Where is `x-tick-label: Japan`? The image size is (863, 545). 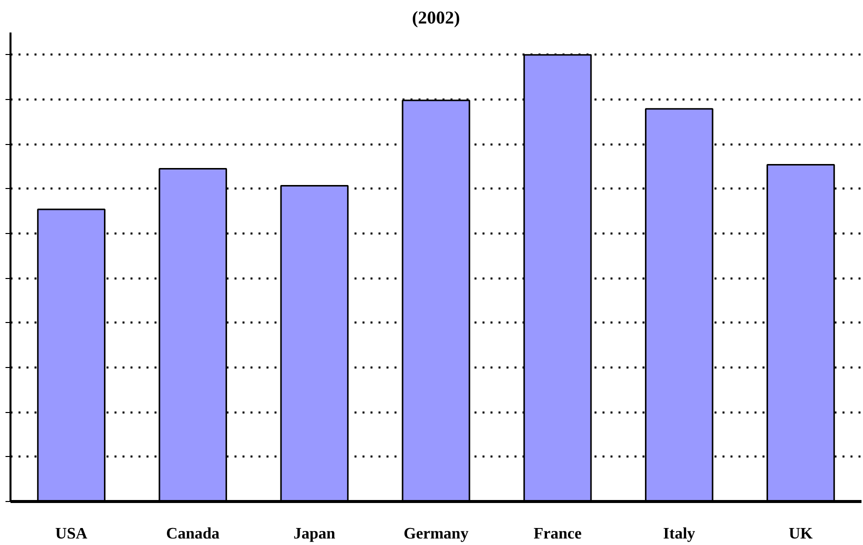 x-tick-label: Japan is located at coordinates (315, 534).